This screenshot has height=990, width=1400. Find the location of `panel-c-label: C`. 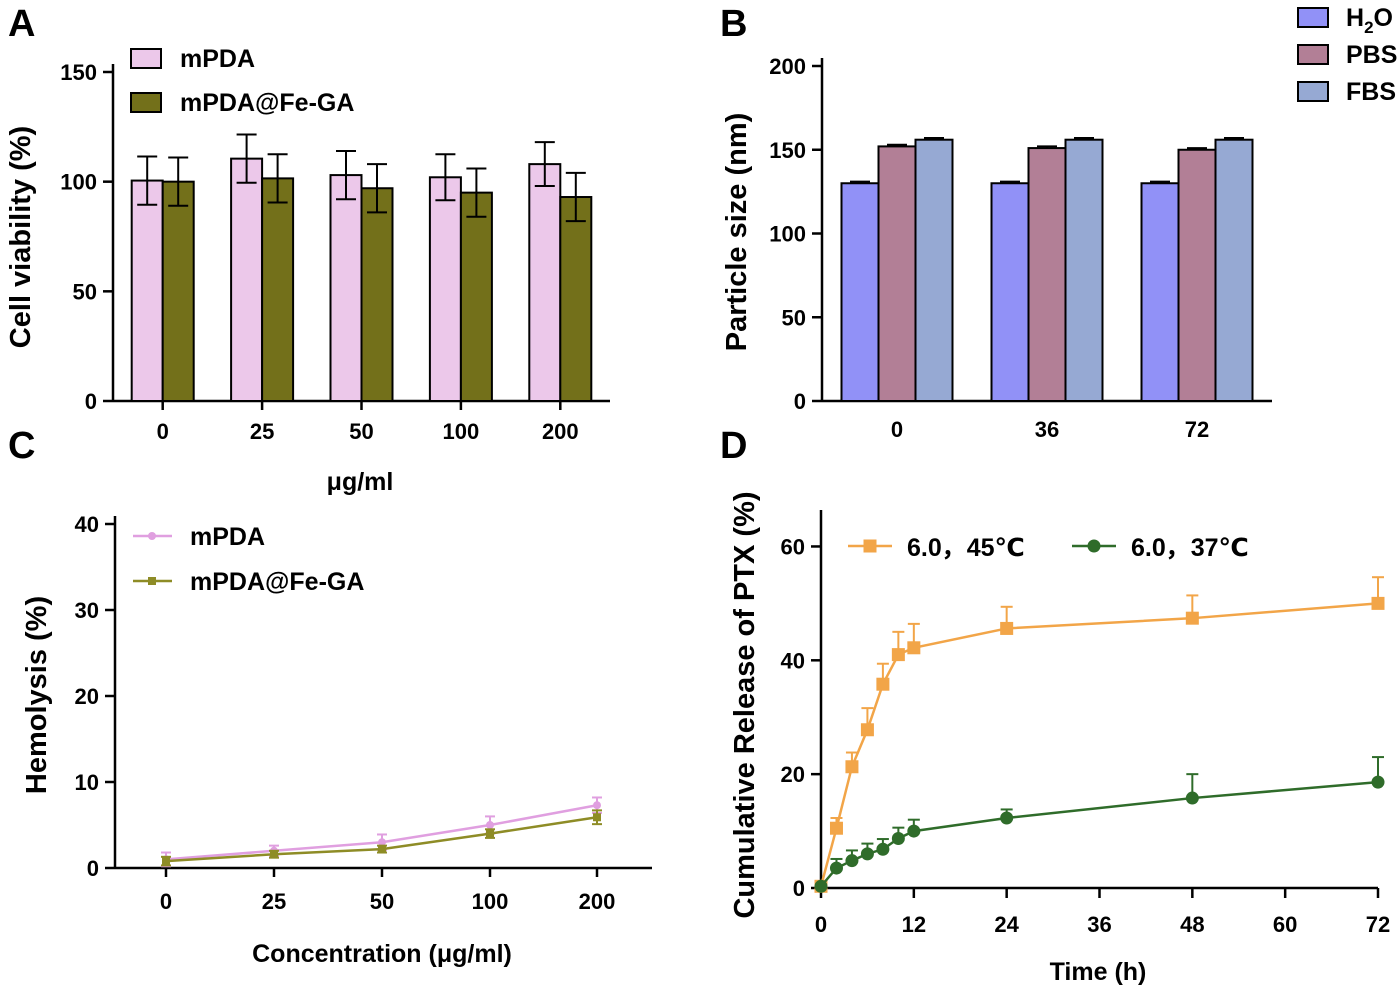

panel-c-label: C is located at coordinates (21, 446).